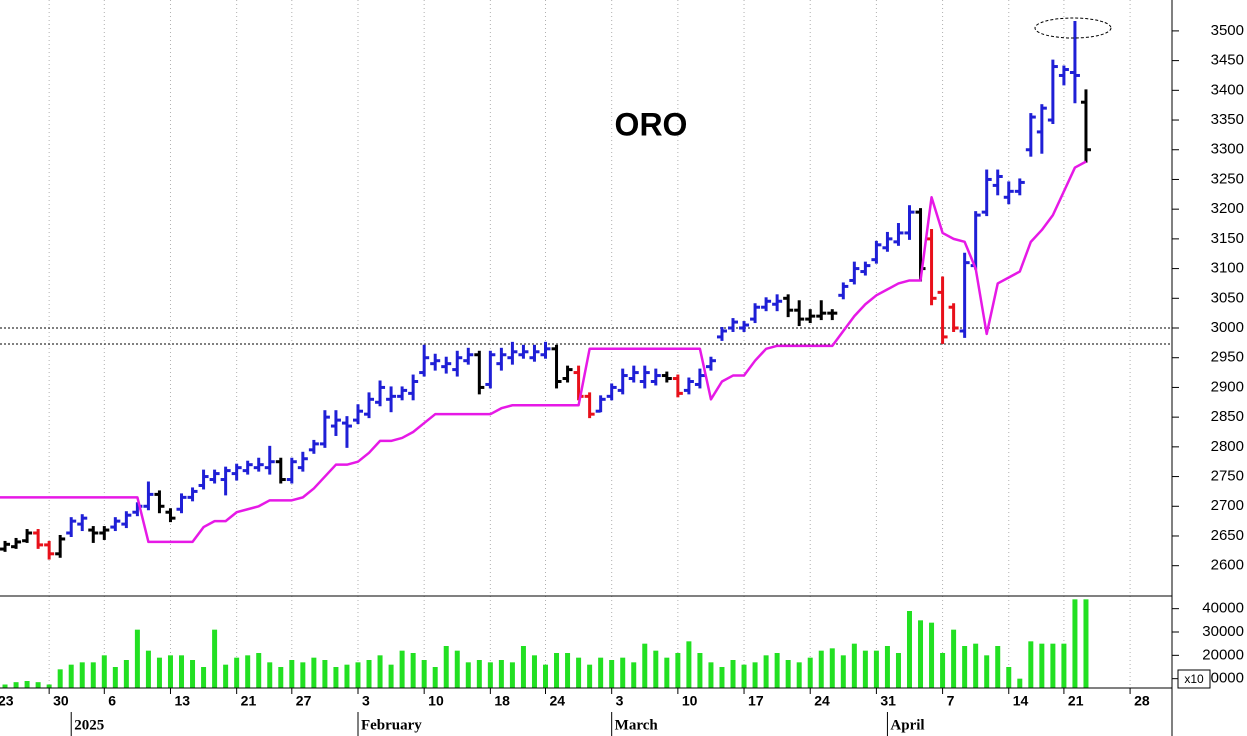 This screenshot has width=1247, height=736. What do you see at coordinates (1142, 701) in the screenshot?
I see `x-tick-label: 28` at bounding box center [1142, 701].